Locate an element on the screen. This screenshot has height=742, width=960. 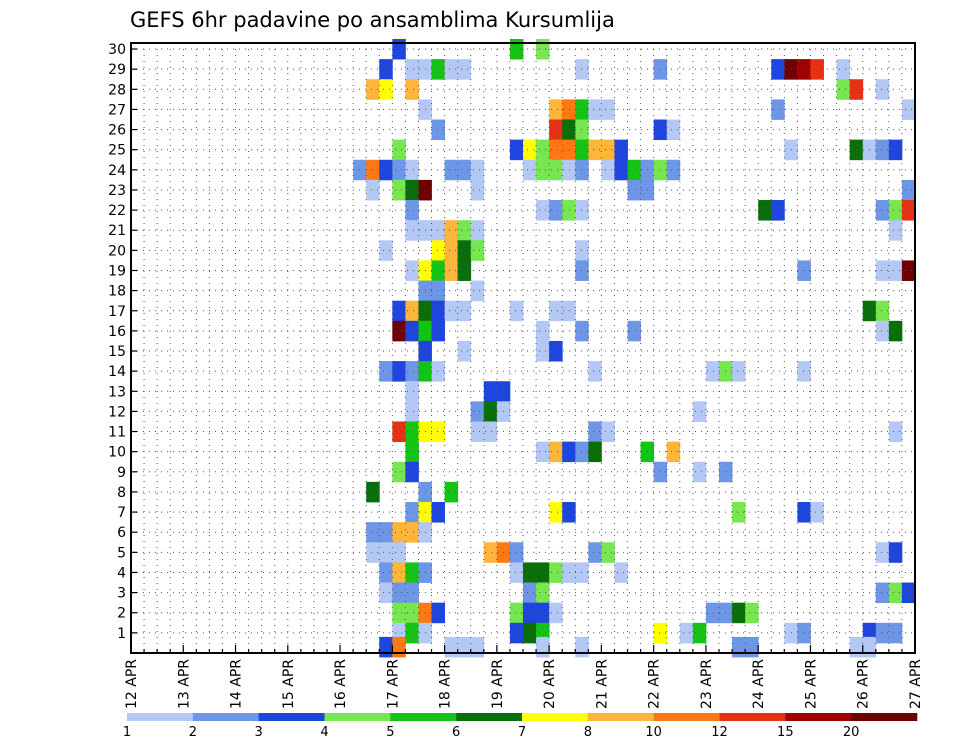
x-tick-label: 21 APR is located at coordinates (602, 684).